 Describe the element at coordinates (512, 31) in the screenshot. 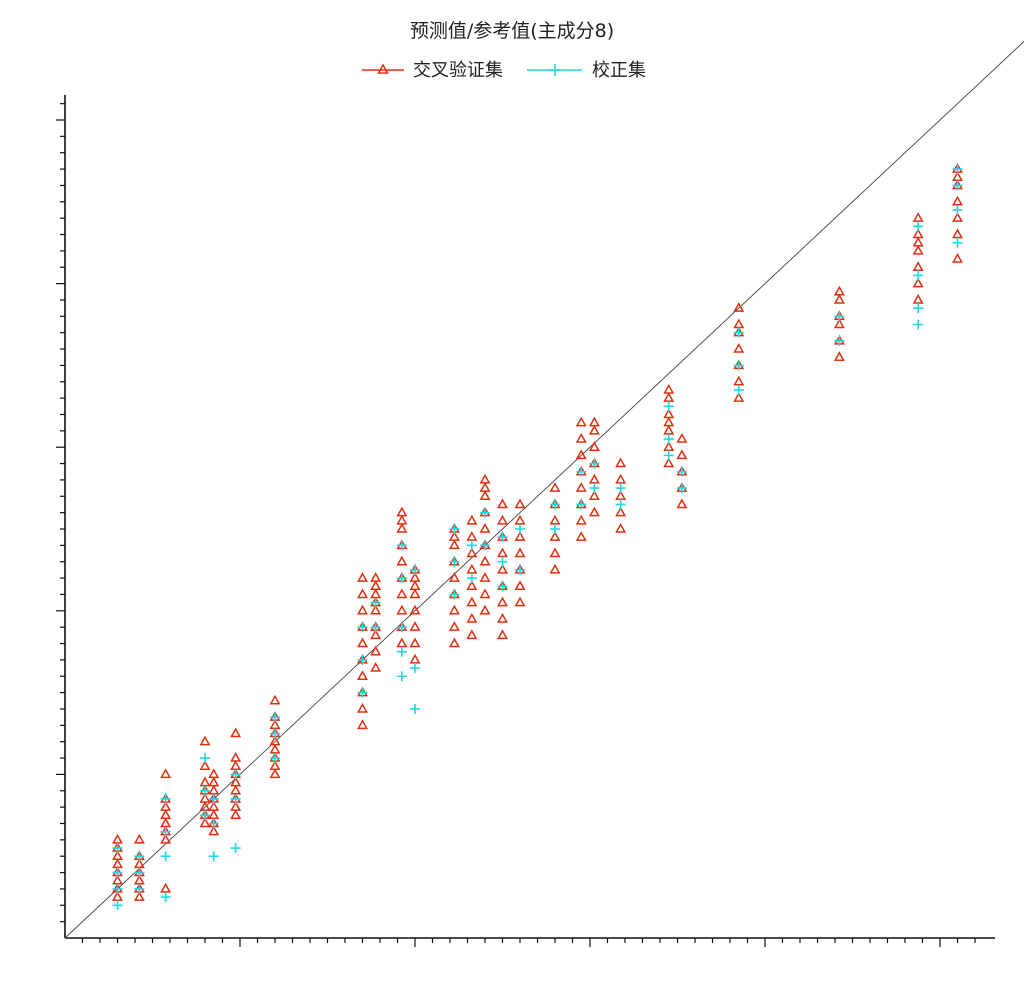

I see `chart-title: 预测值/参考值(主成分8)` at that location.